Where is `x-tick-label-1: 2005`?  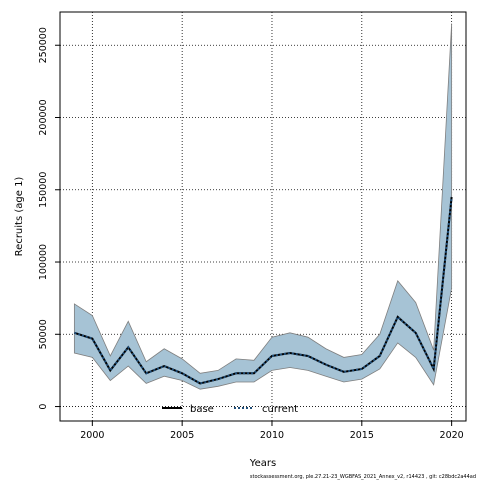
x-tick-label-1: 2005 is located at coordinates (182, 435).